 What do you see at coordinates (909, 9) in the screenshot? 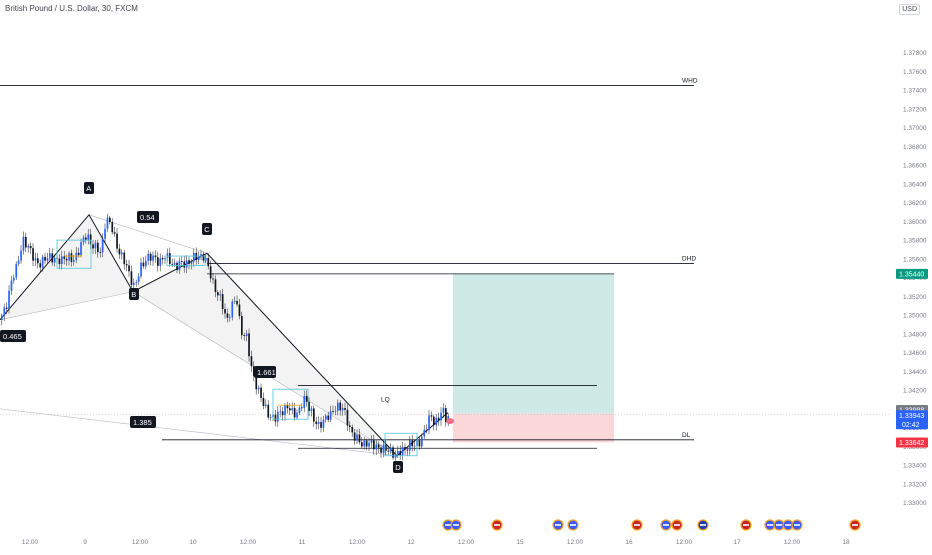
I see `currency-button: USD` at bounding box center [909, 9].